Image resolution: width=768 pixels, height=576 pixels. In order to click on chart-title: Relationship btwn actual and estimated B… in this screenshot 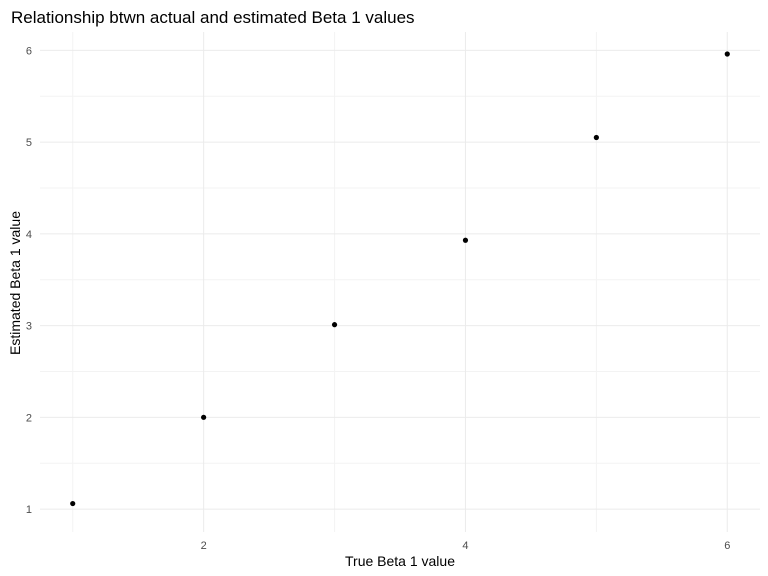, I will do `click(213, 17)`.